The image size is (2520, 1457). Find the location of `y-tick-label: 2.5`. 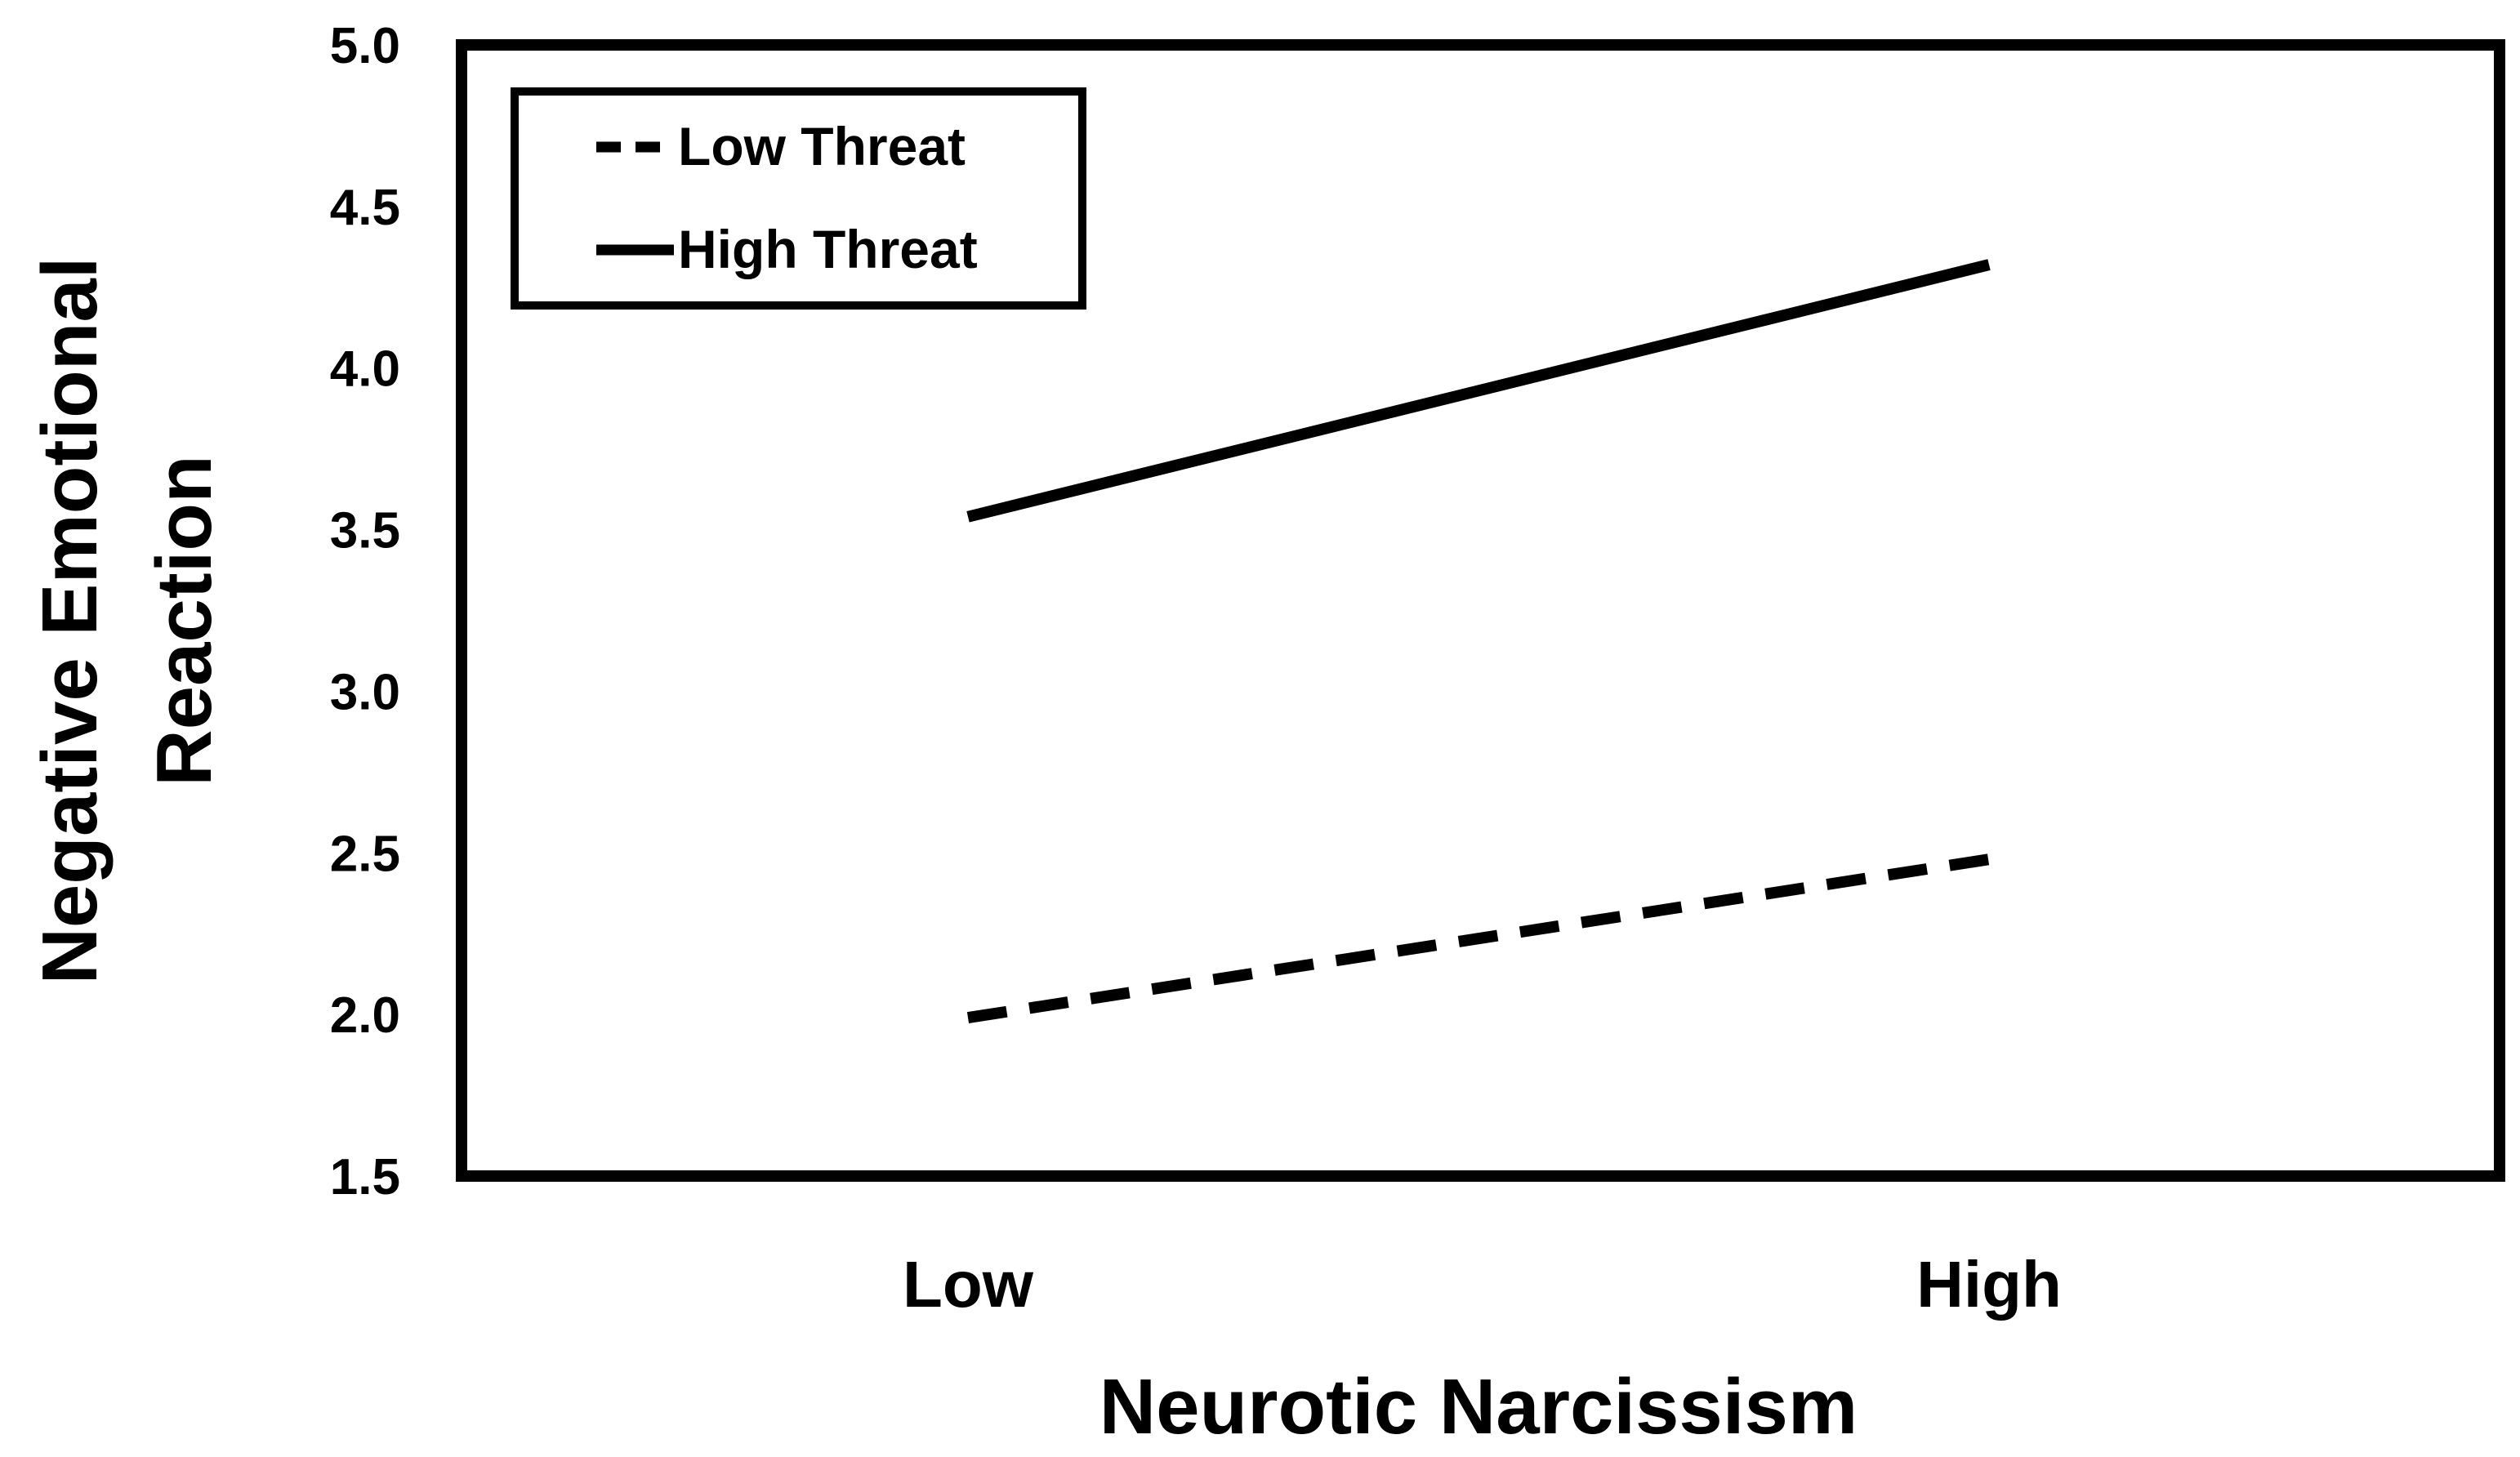

y-tick-label: 2.5 is located at coordinates (365, 854).